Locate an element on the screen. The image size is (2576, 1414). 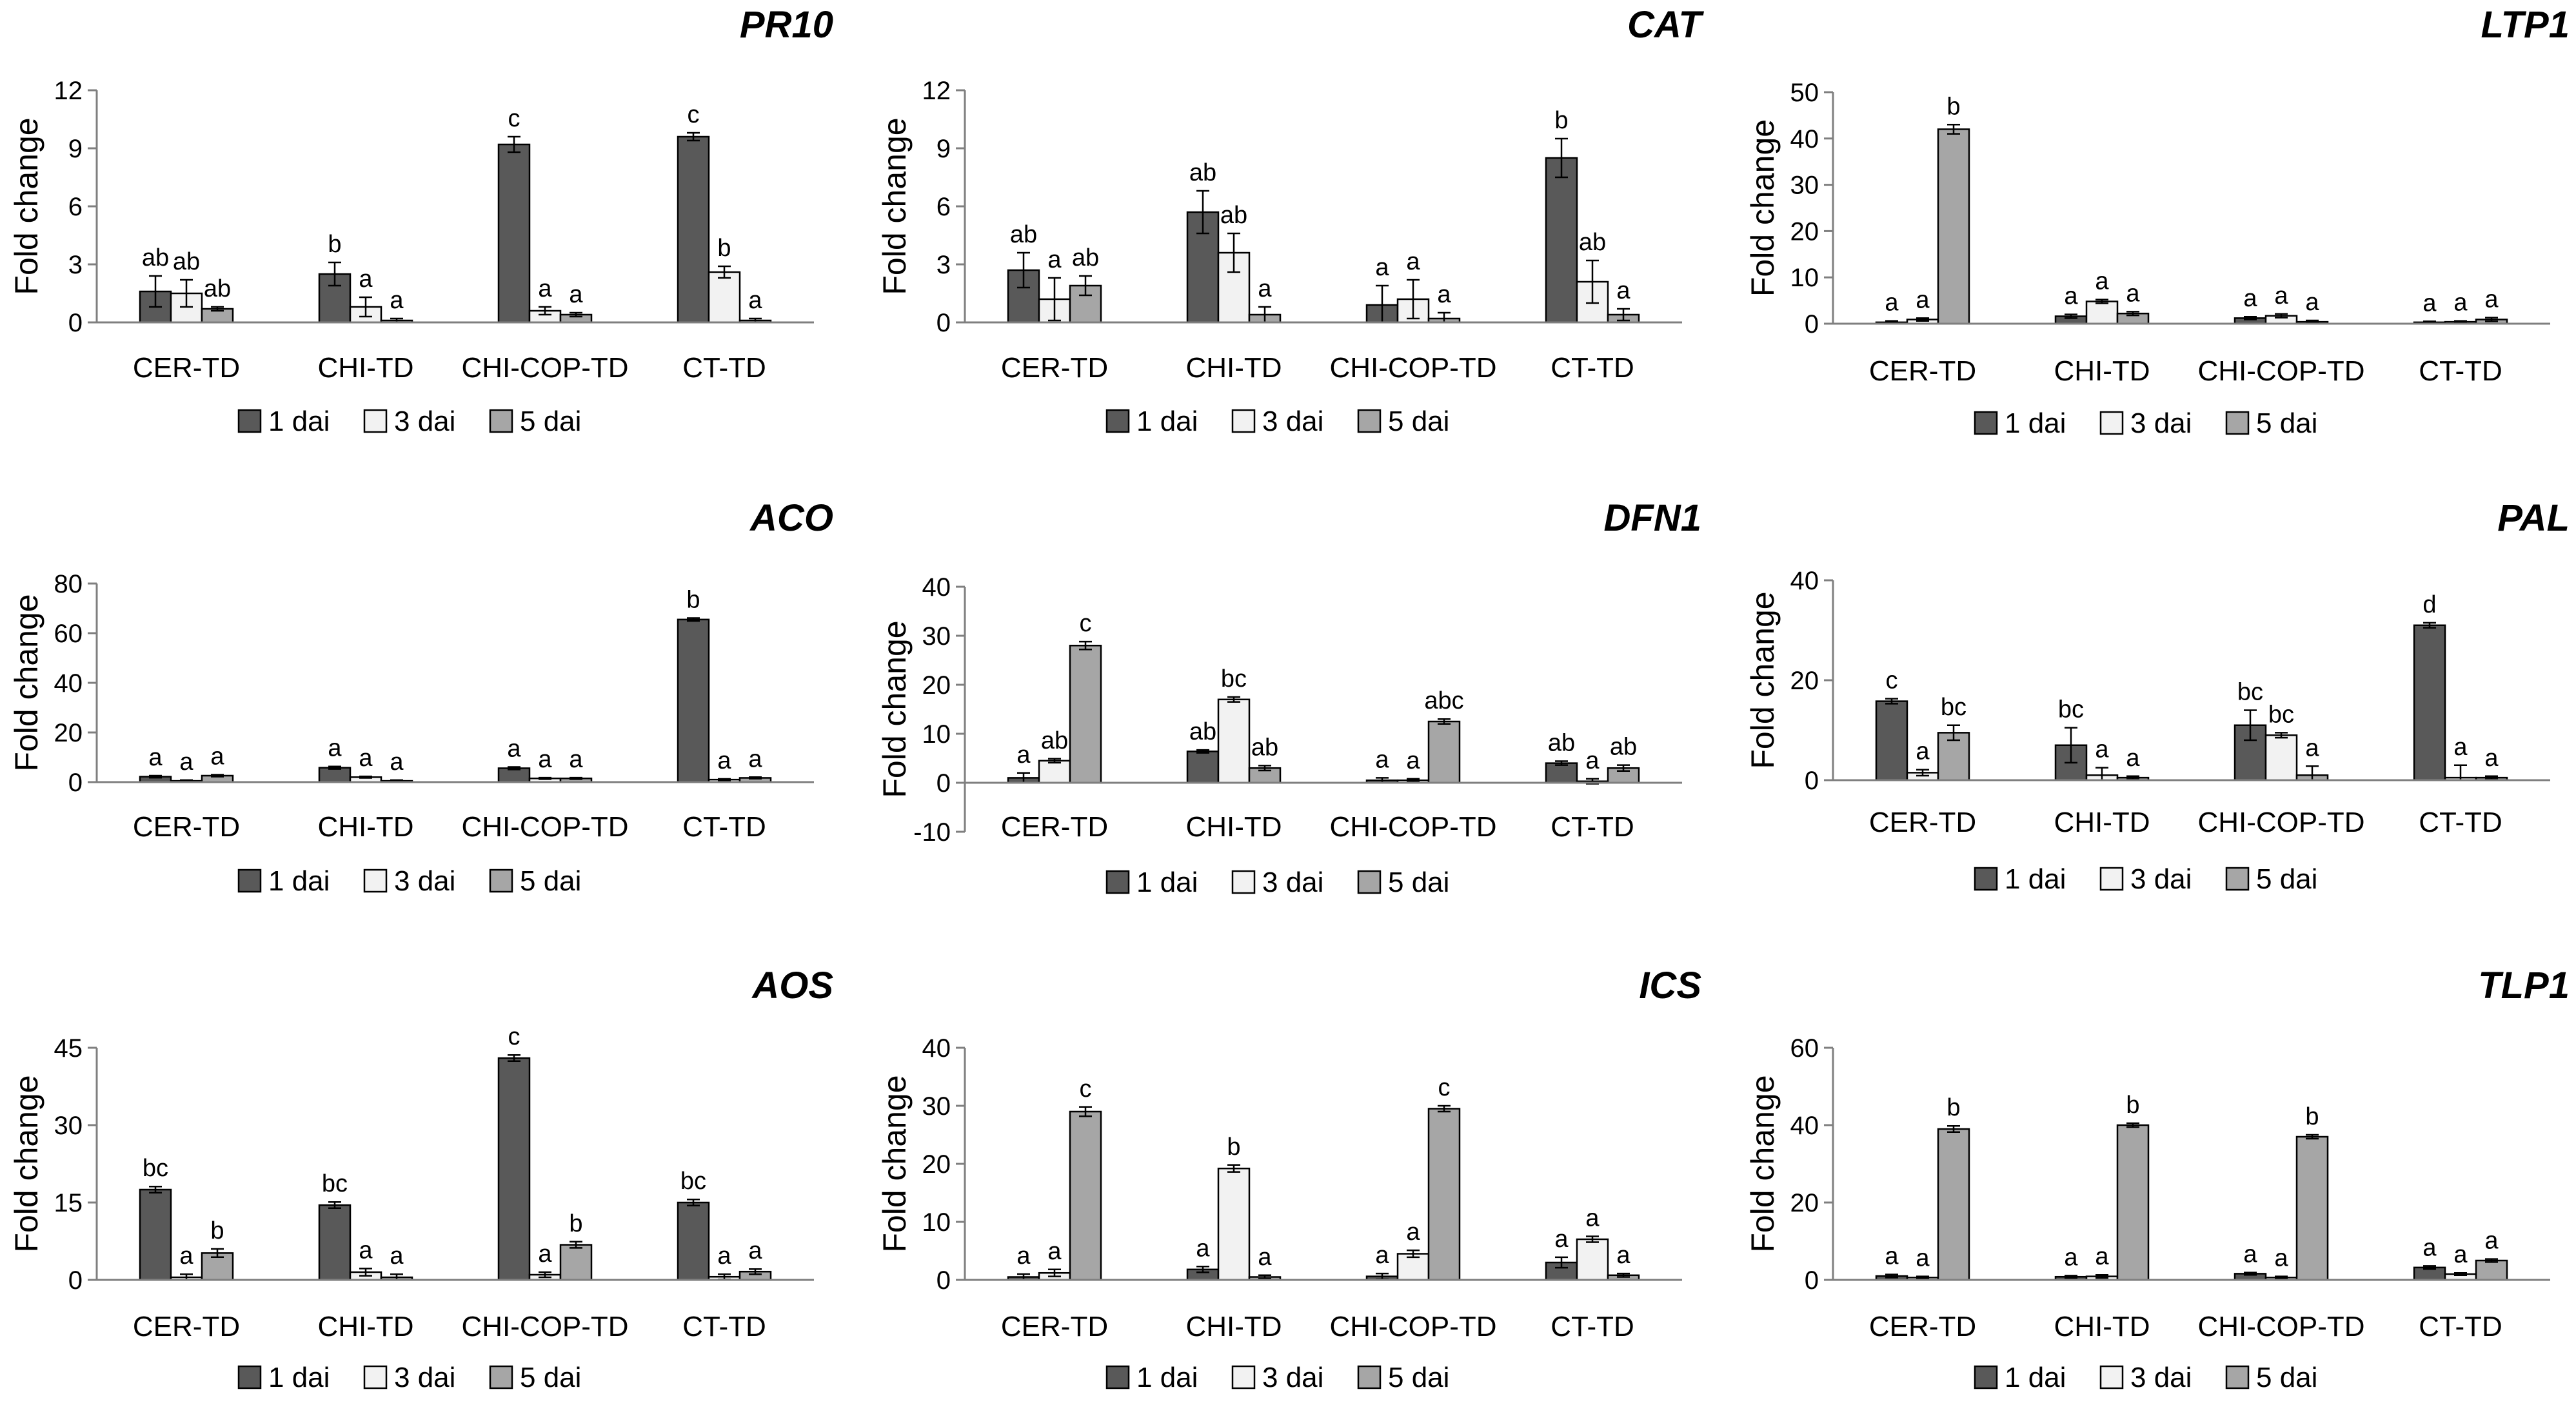
y-tick-label: 50 is located at coordinates (1804, 93).